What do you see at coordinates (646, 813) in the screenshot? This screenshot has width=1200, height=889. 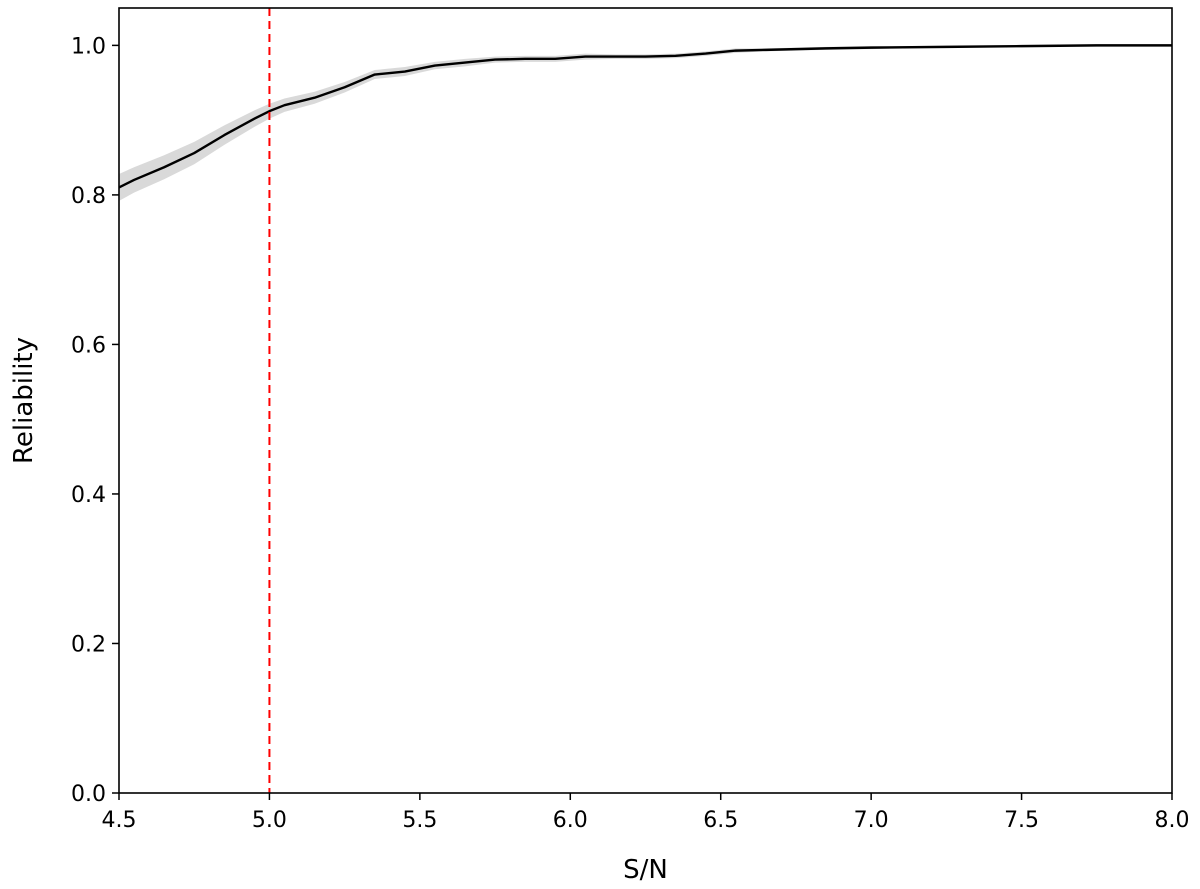 I see `x-axis-ticks: 4.5 5.0 5.5 6.0 6.5 7.0 7.5 8.0` at bounding box center [646, 813].